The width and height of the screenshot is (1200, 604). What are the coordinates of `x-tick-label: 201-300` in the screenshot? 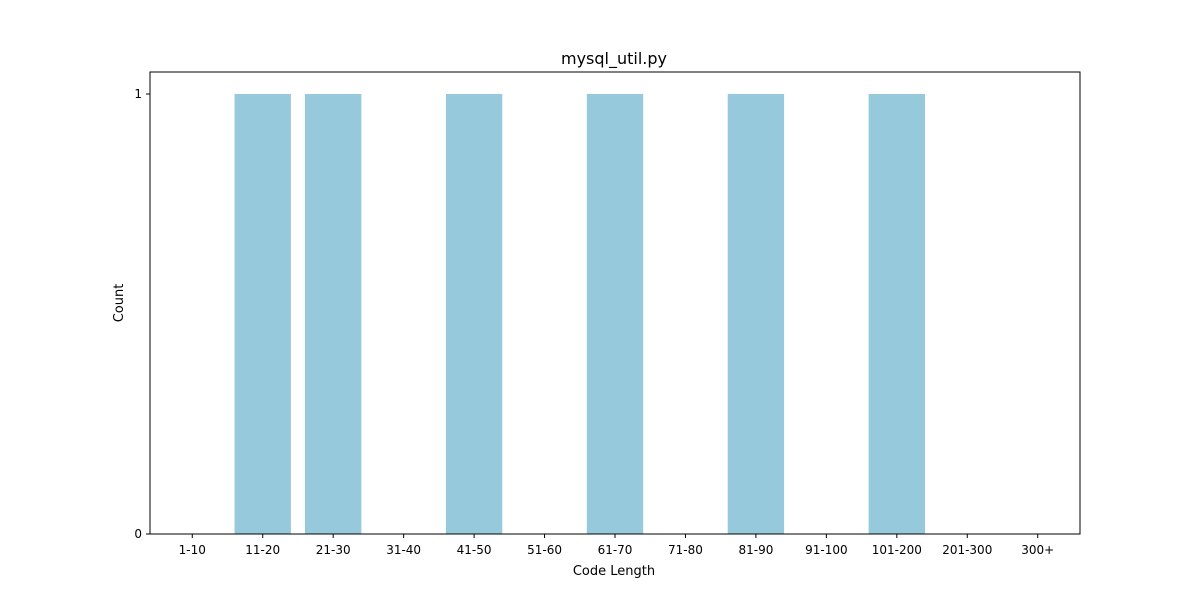 It's located at (967, 550).